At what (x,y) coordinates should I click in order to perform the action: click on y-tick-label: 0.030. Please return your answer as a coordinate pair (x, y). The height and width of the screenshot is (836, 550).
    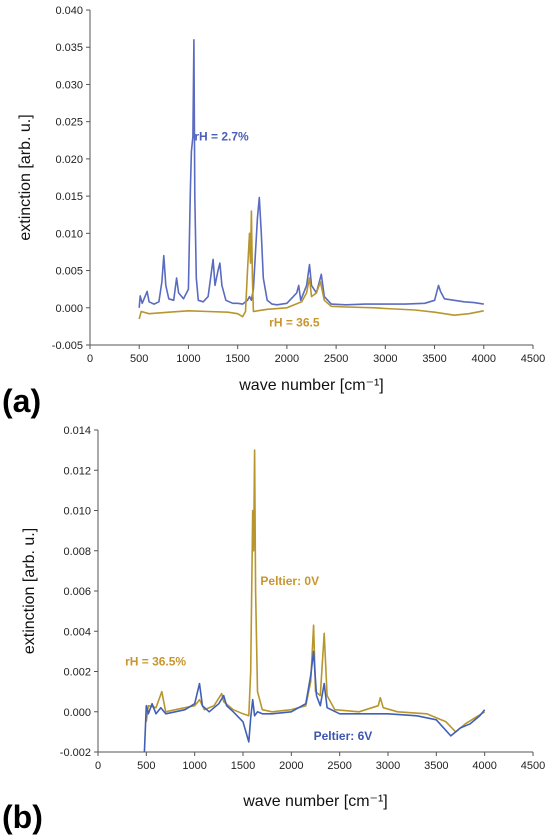
    Looking at the image, I should click on (69, 85).